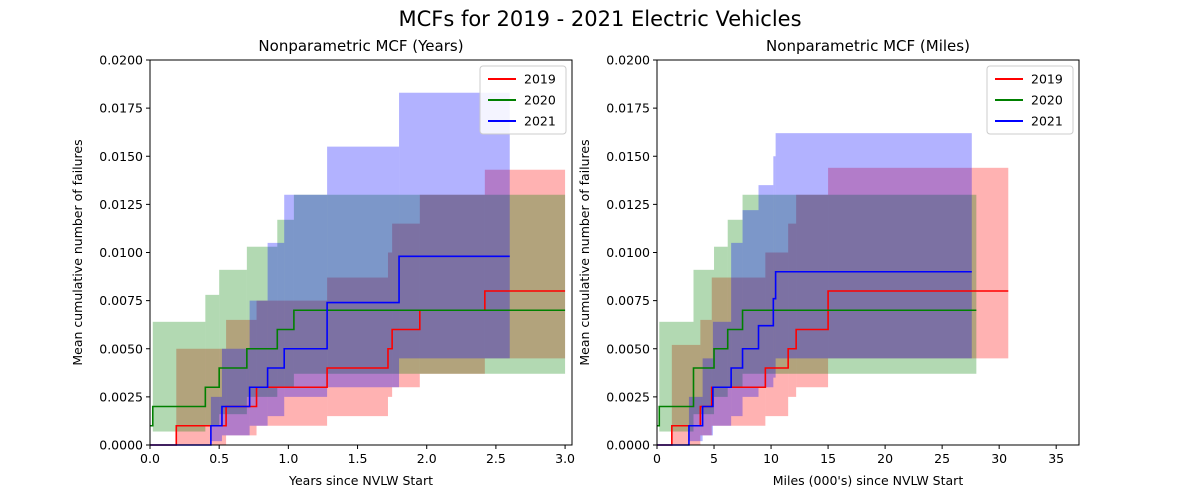  What do you see at coordinates (360, 46) in the screenshot?
I see `panel-title-years: Nonparametric MCF (Years)` at bounding box center [360, 46].